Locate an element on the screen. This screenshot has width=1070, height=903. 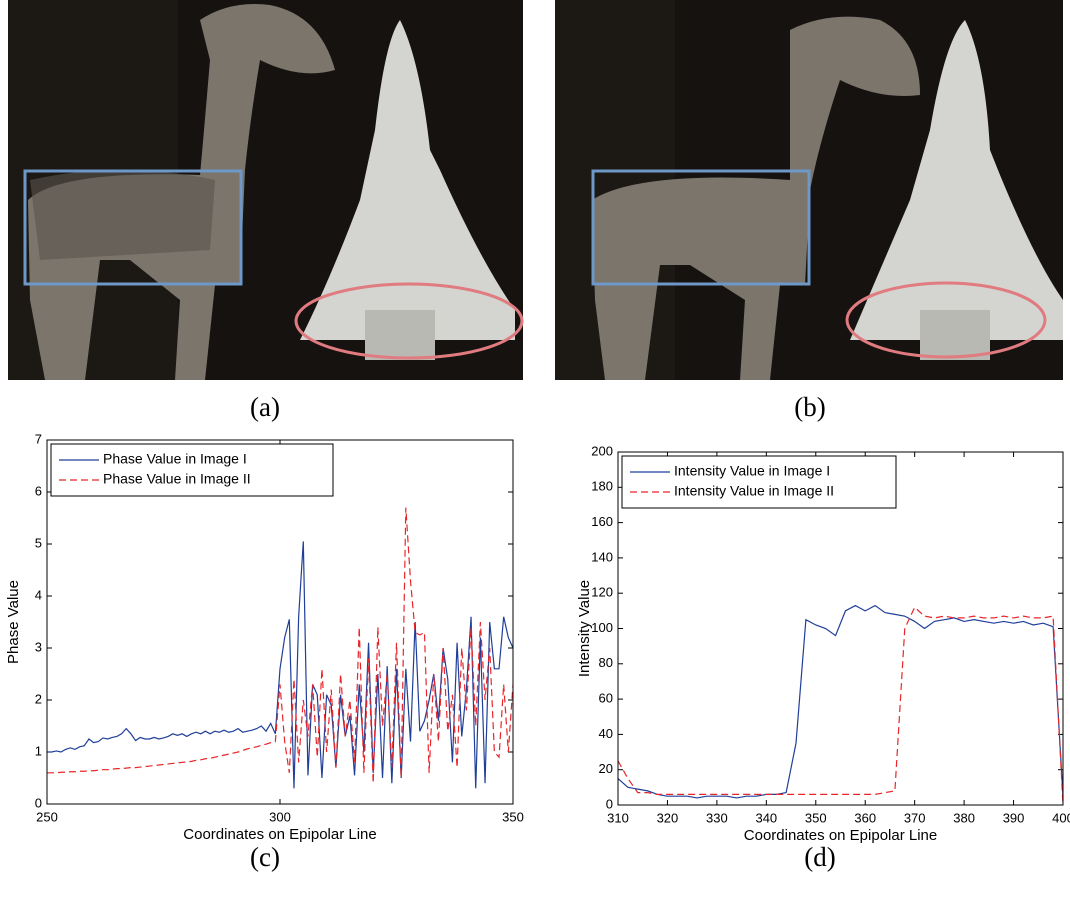
caption: (d) is located at coordinates (819, 857).